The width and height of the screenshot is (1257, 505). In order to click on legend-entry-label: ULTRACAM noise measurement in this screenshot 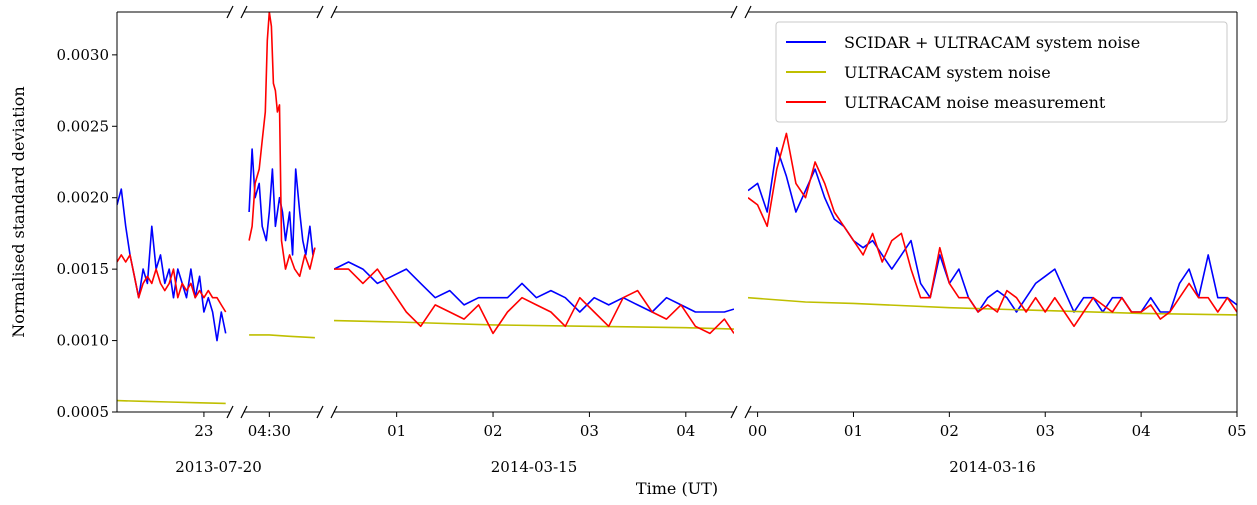, I will do `click(975, 102)`.